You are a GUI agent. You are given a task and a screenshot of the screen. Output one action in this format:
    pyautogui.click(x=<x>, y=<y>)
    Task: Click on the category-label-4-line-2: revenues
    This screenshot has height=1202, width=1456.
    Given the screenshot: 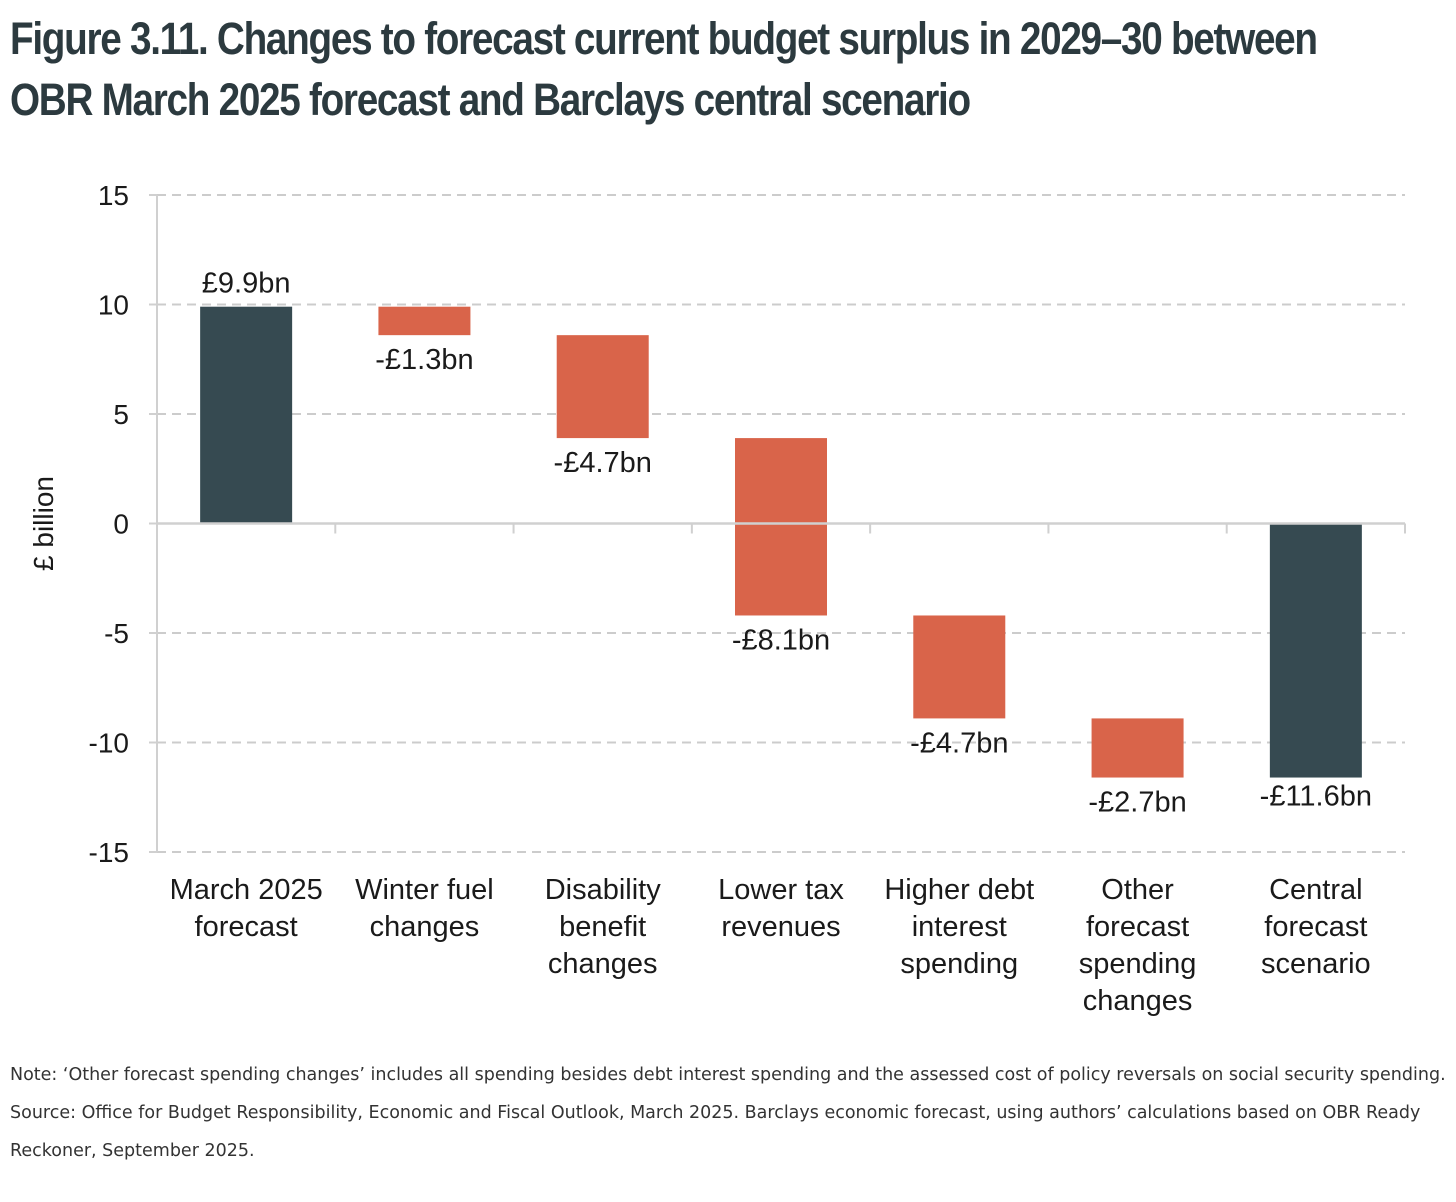 What is the action you would take?
    pyautogui.click(x=780, y=927)
    